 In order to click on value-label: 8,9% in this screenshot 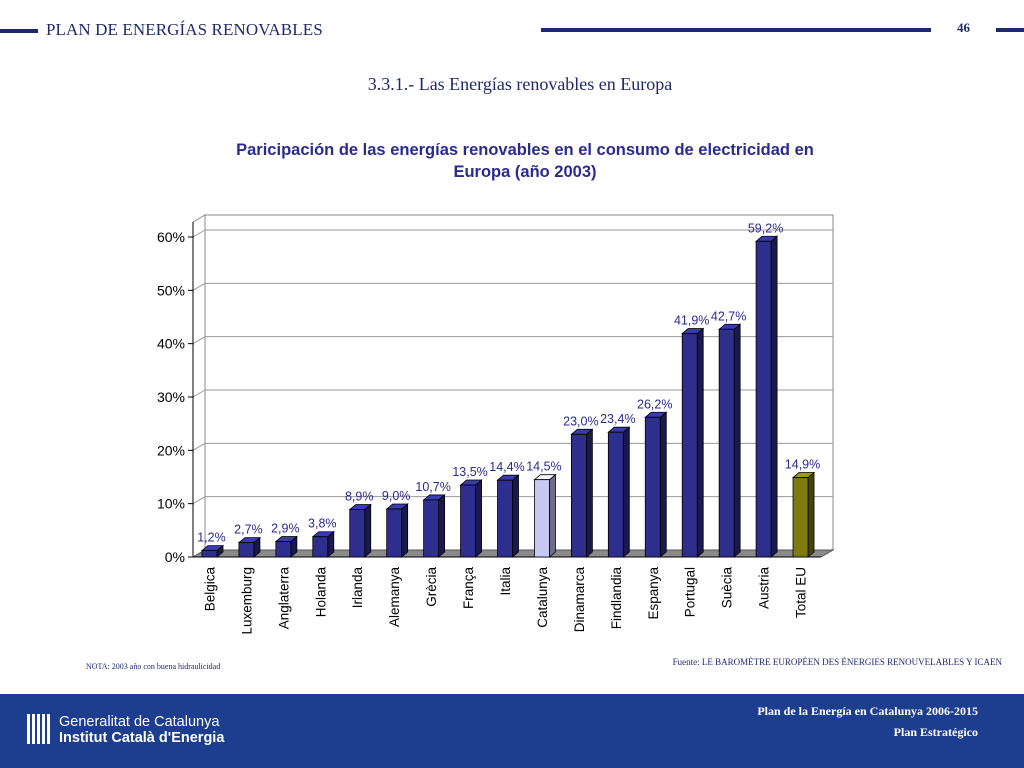, I will do `click(359, 497)`.